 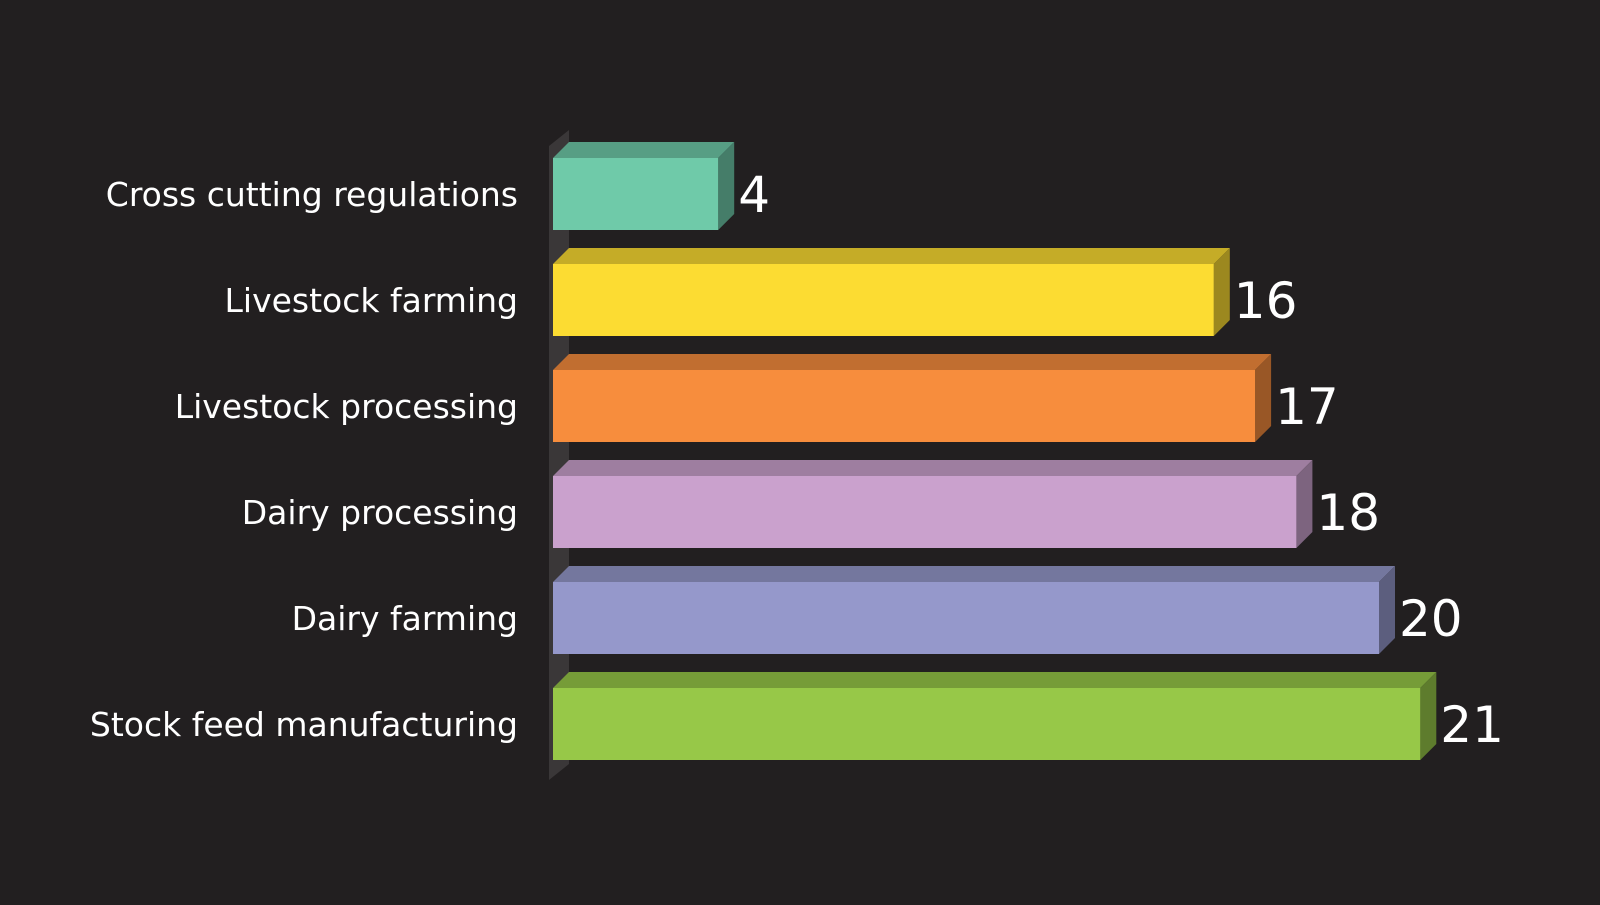 What do you see at coordinates (1307, 407) in the screenshot?
I see `value-label: 17` at bounding box center [1307, 407].